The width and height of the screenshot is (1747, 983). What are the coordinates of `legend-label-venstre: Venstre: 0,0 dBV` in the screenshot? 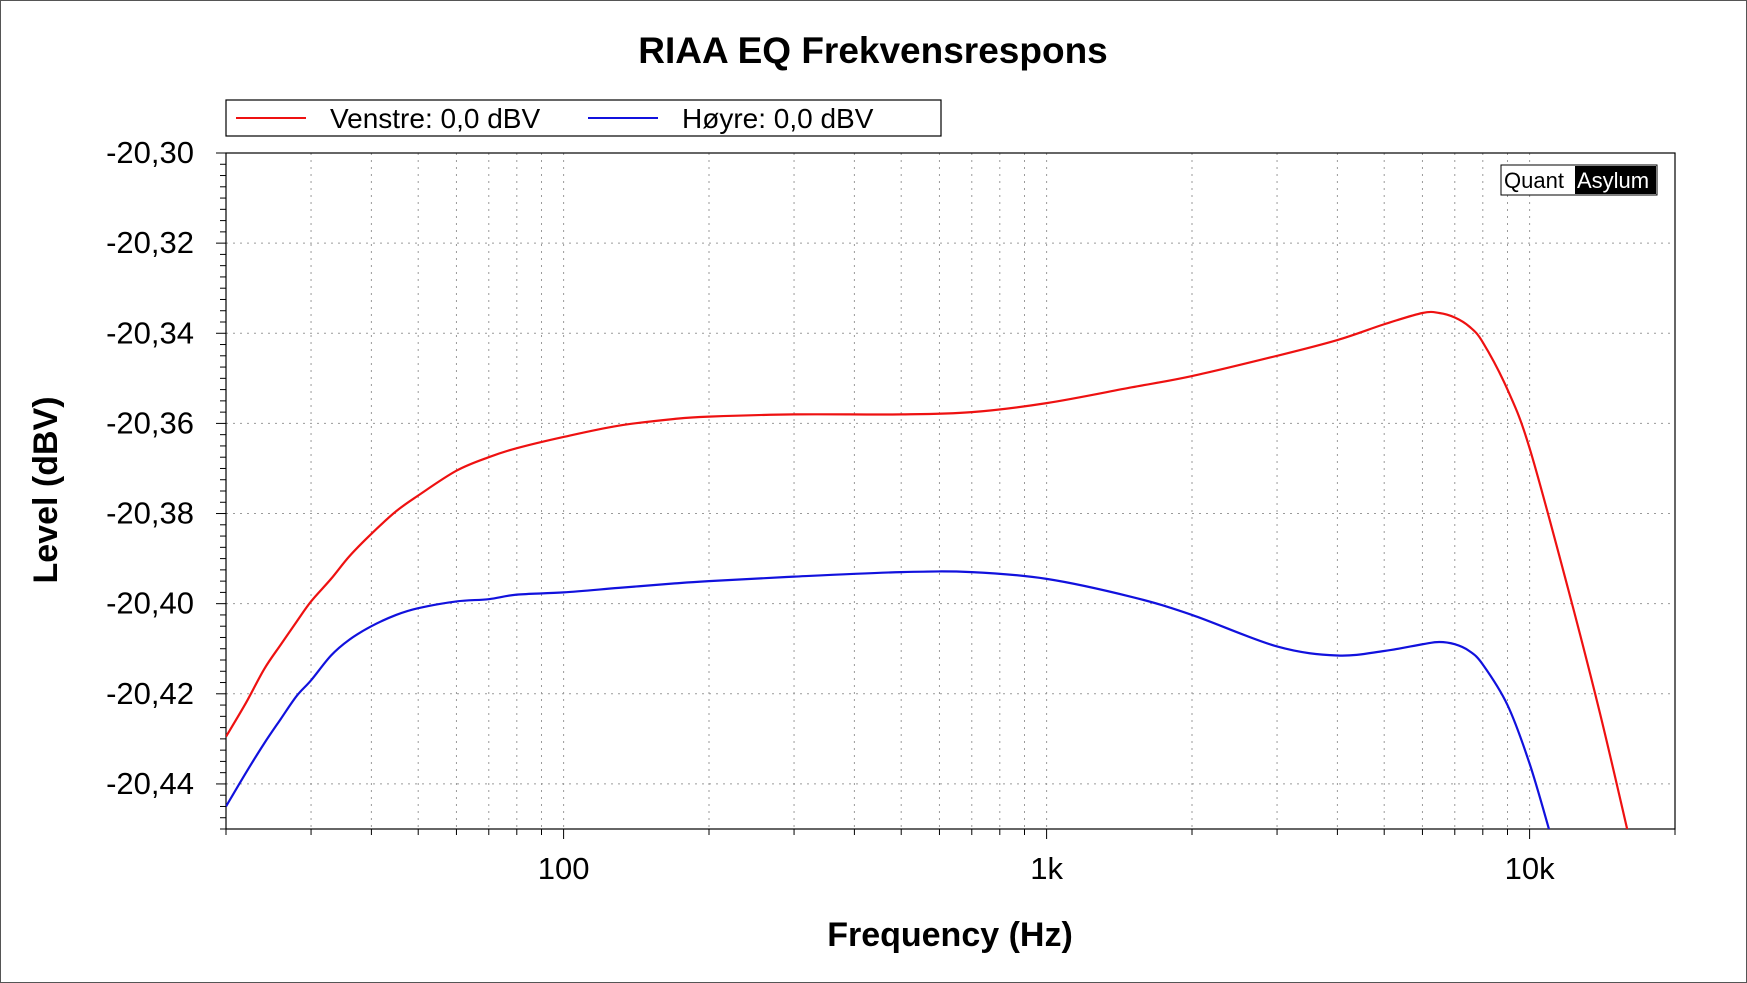 It's located at (435, 118).